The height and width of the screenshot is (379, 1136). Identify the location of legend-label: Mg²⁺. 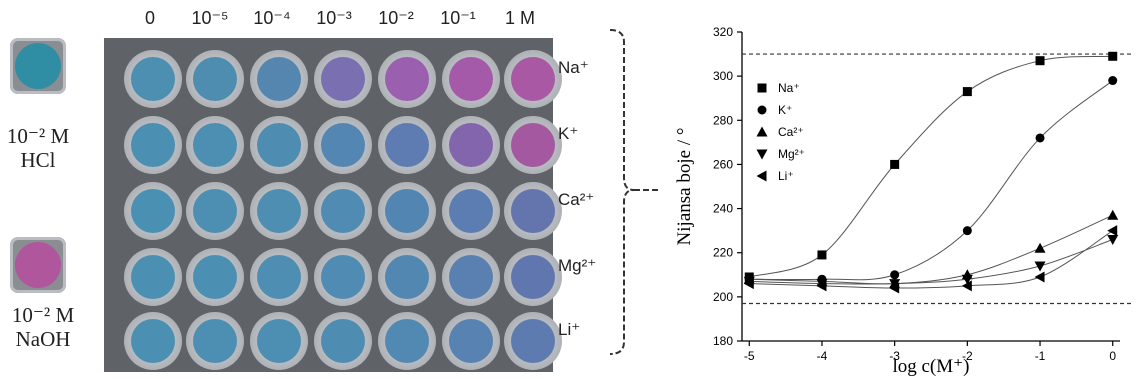
(791, 154).